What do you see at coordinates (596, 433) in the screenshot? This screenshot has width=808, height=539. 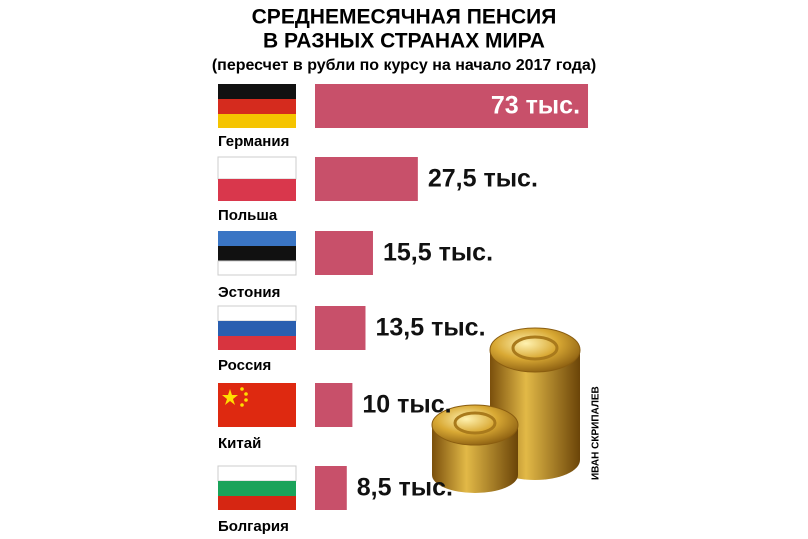 I see `credit: ИВАН СКРИПАЛЕВ` at bounding box center [596, 433].